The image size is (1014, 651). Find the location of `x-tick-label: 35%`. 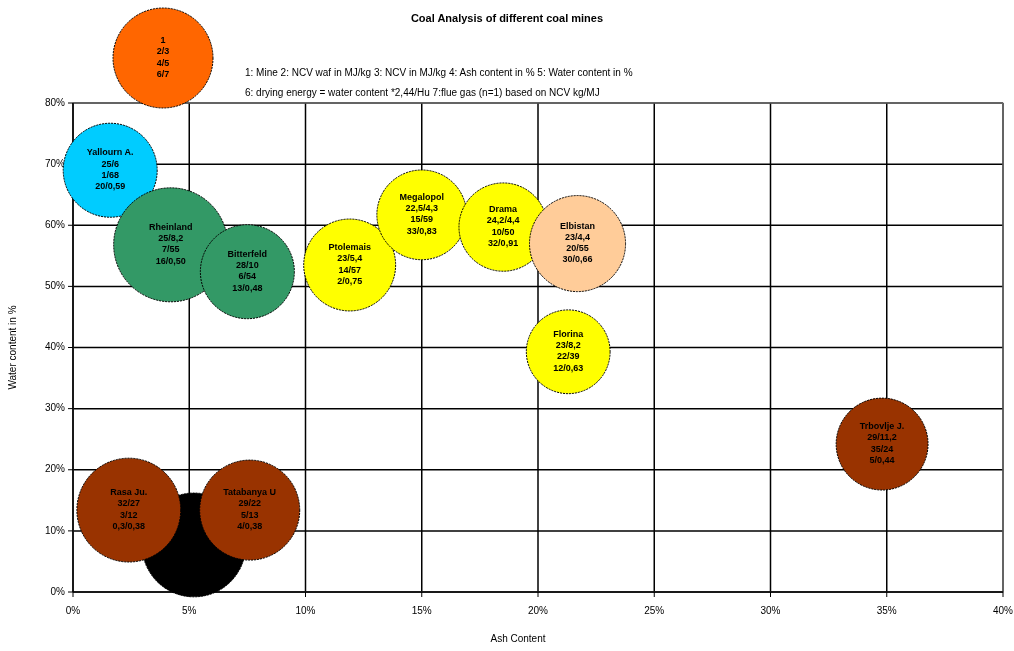

x-tick-label: 35% is located at coordinates (886, 610).